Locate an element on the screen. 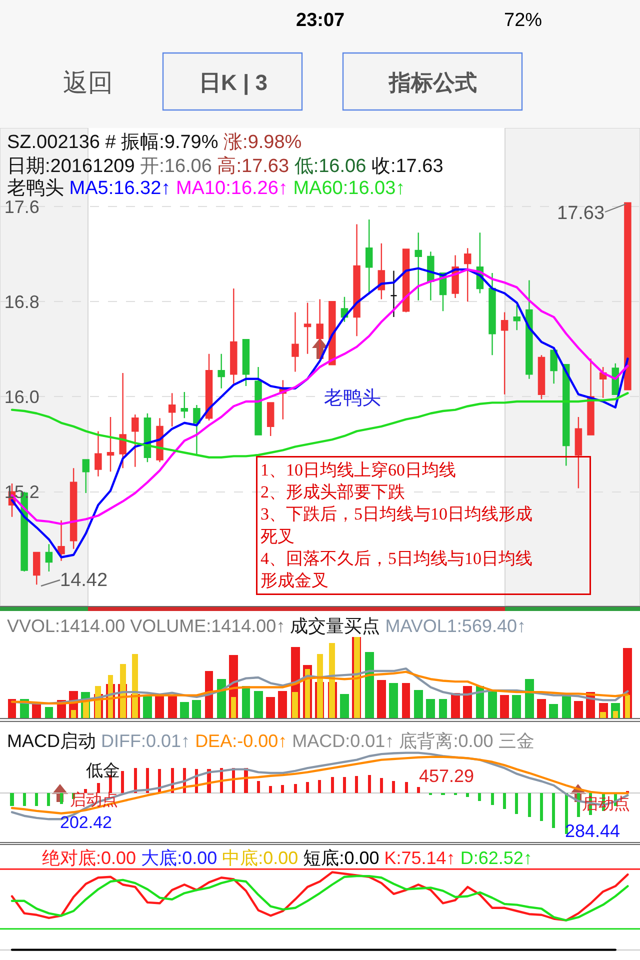 This screenshot has width=640, height=960. text: 日期:20161209 开:16.06 高:17.63 低:16.06 收:17.63 is located at coordinates (225, 166).